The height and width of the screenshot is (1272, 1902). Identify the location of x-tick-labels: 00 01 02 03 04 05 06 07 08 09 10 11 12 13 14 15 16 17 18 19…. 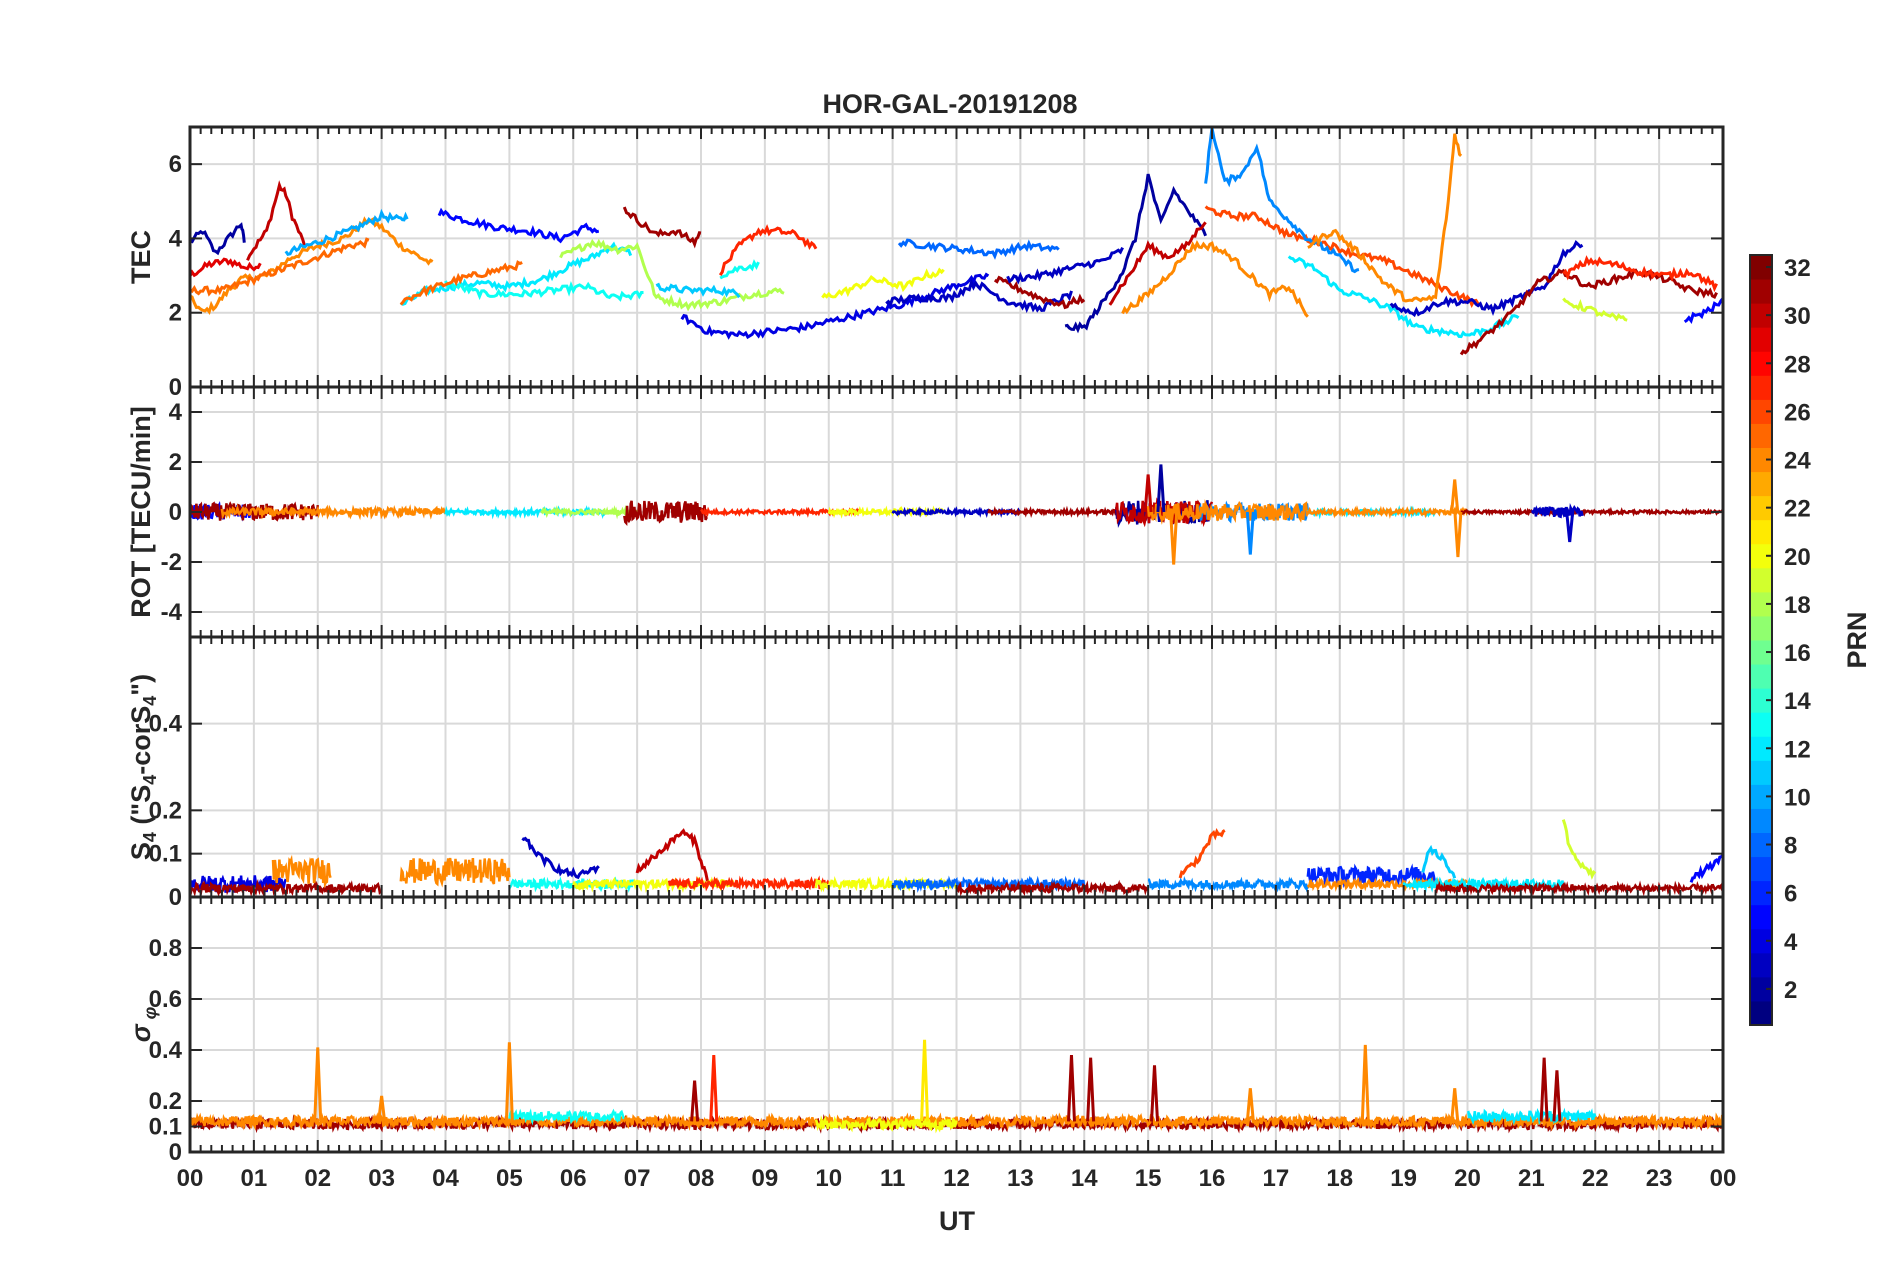
(957, 1178).